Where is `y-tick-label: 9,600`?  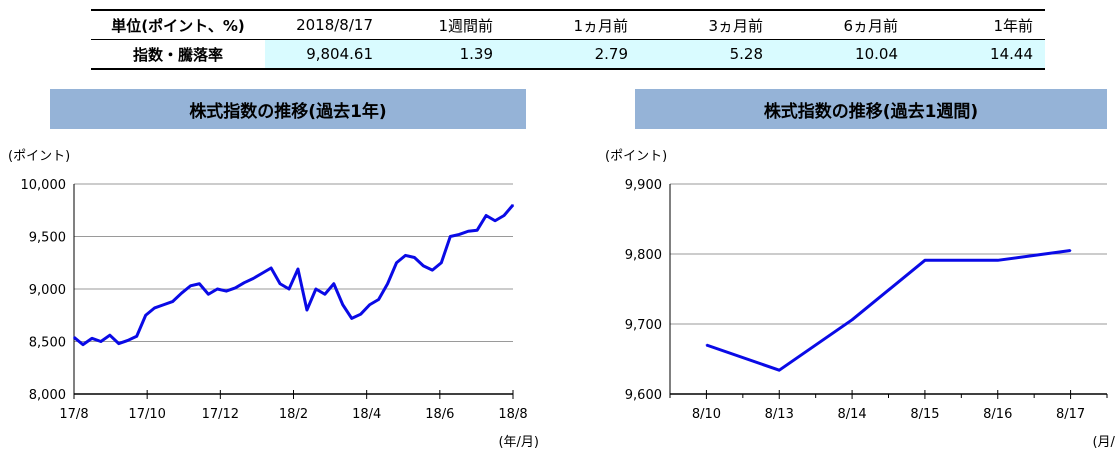
y-tick-label: 9,600 is located at coordinates (643, 395).